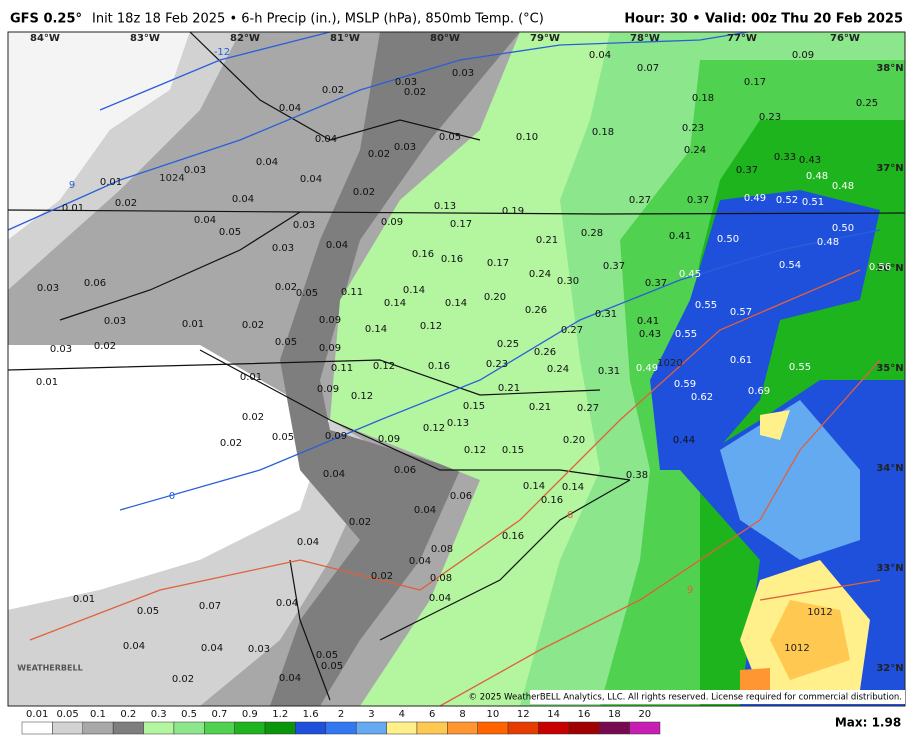  What do you see at coordinates (755, 198) in the screenshot?
I see `precip-label: 0.49` at bounding box center [755, 198].